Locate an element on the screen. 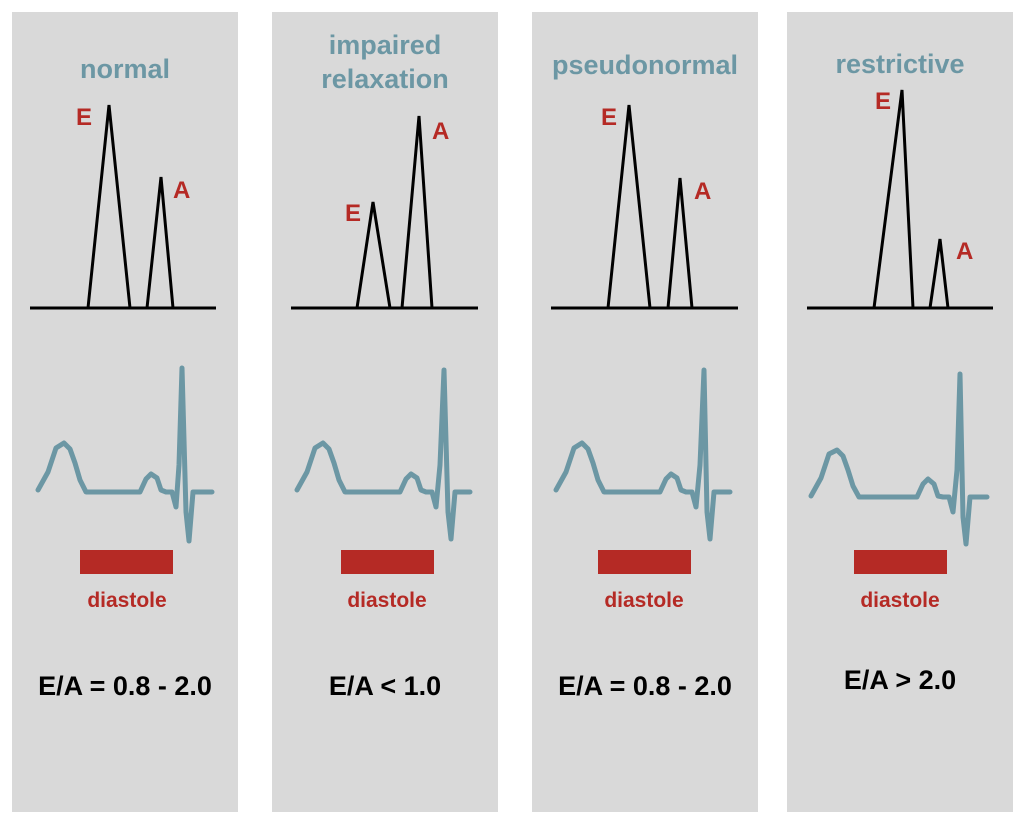  panel-title: normal is located at coordinates (125, 69).